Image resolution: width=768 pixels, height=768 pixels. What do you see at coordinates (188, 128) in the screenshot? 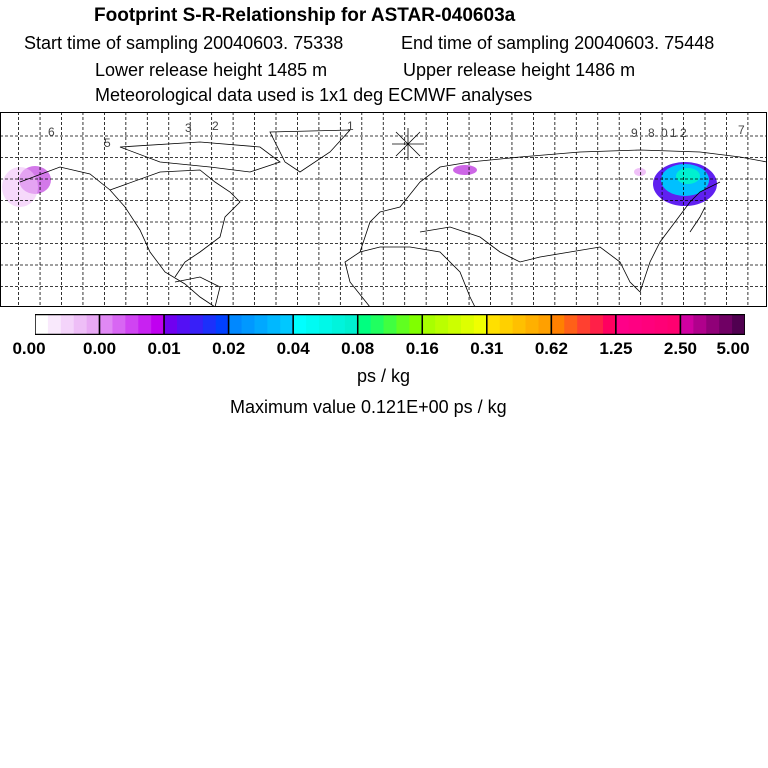
I see `map-label: 3` at bounding box center [188, 128].